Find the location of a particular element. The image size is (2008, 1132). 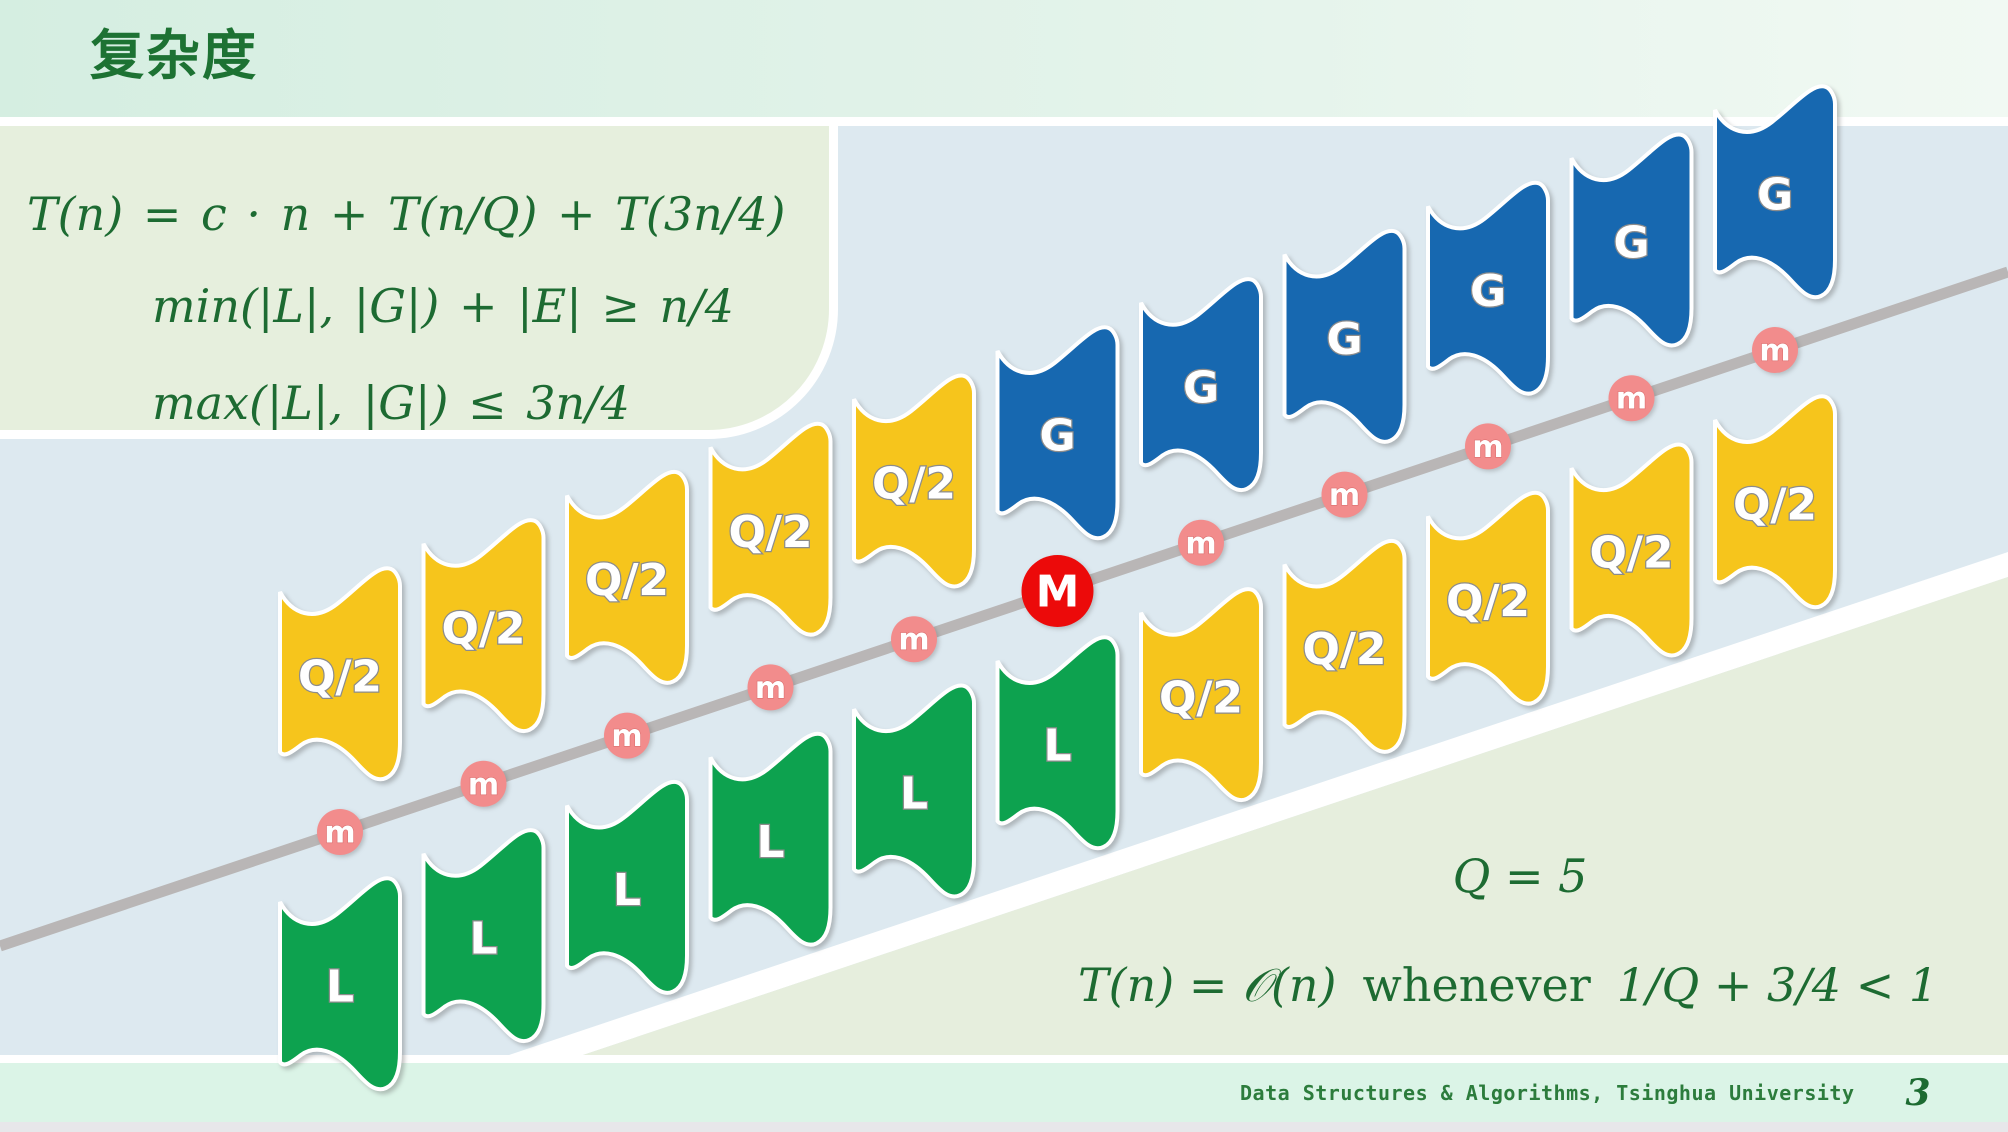

conclusion-connector: whenever is located at coordinates (1476, 985).